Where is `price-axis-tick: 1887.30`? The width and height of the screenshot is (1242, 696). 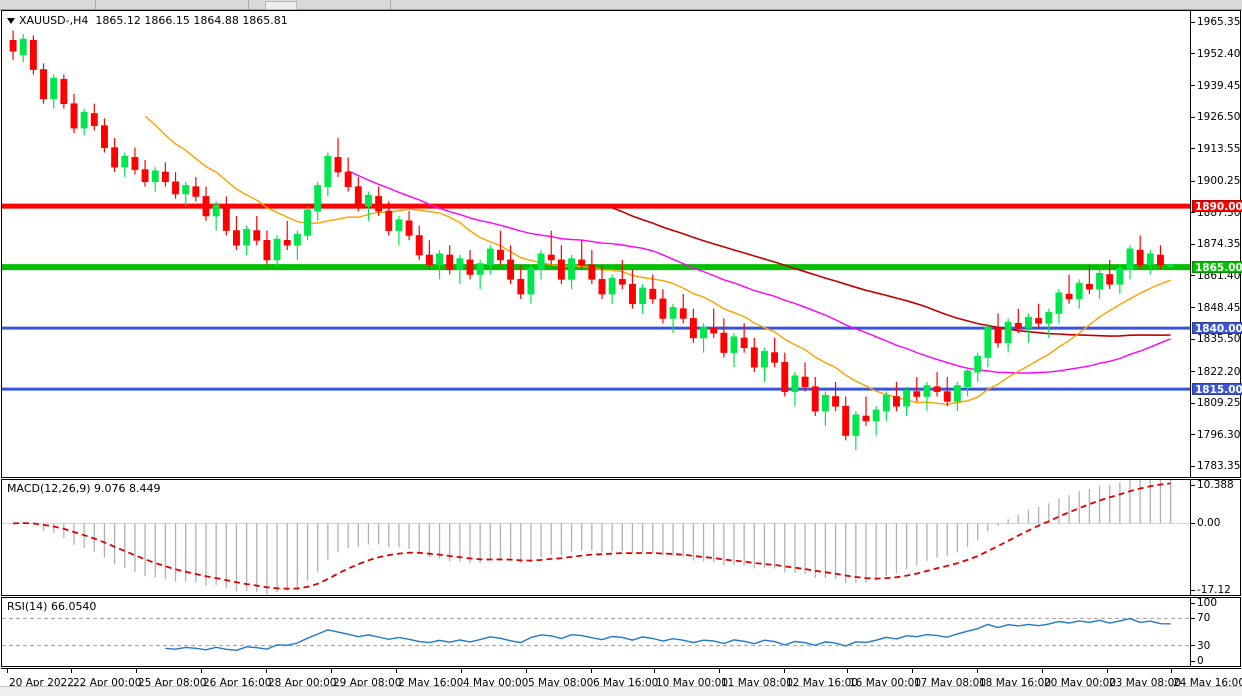 price-axis-tick: 1887.30 is located at coordinates (1215, 213).